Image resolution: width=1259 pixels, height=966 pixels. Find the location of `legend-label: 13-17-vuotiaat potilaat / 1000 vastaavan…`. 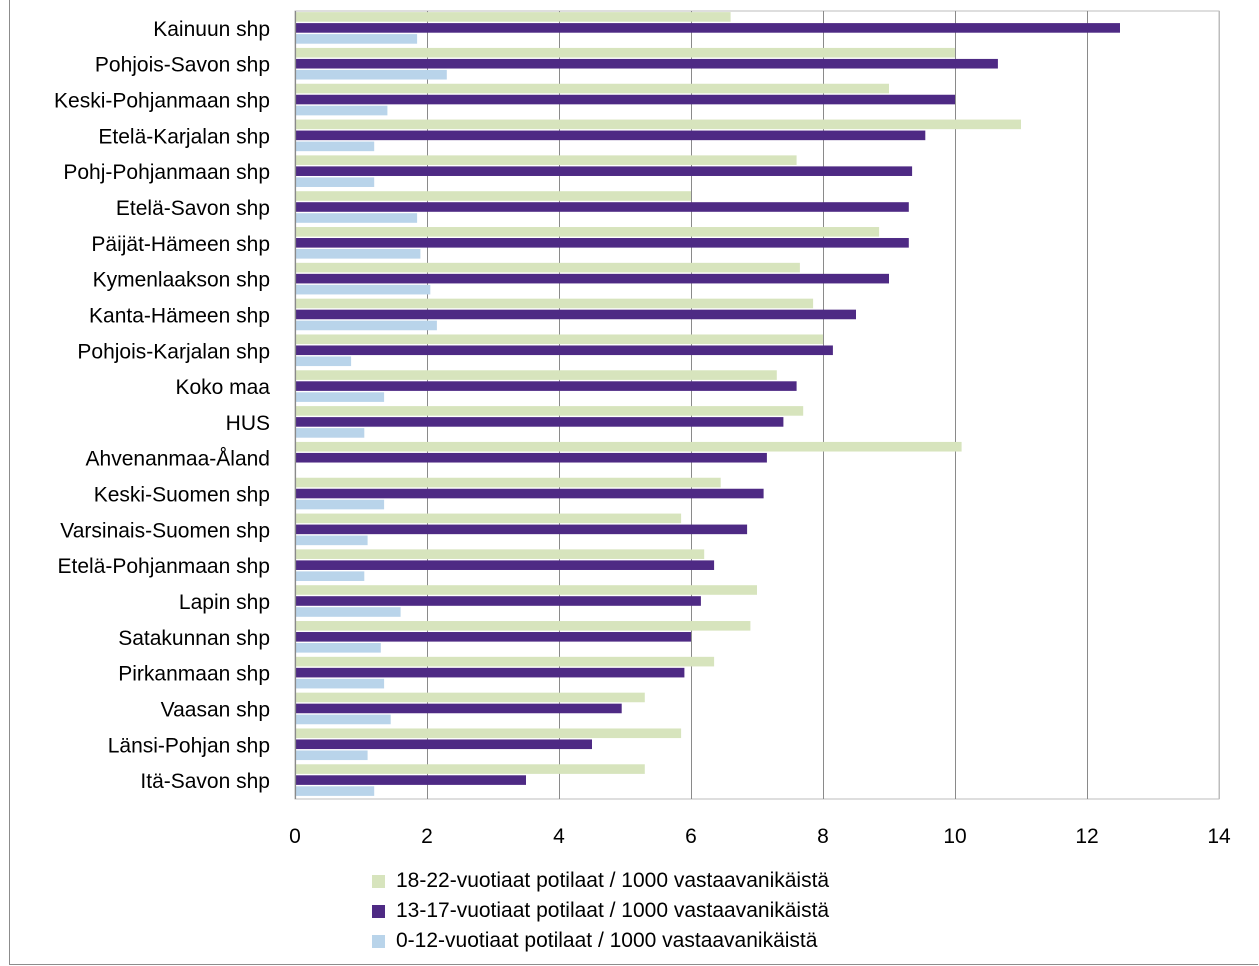

legend-label: 13-17-vuotiaat potilaat / 1000 vastaavan… is located at coordinates (613, 910).